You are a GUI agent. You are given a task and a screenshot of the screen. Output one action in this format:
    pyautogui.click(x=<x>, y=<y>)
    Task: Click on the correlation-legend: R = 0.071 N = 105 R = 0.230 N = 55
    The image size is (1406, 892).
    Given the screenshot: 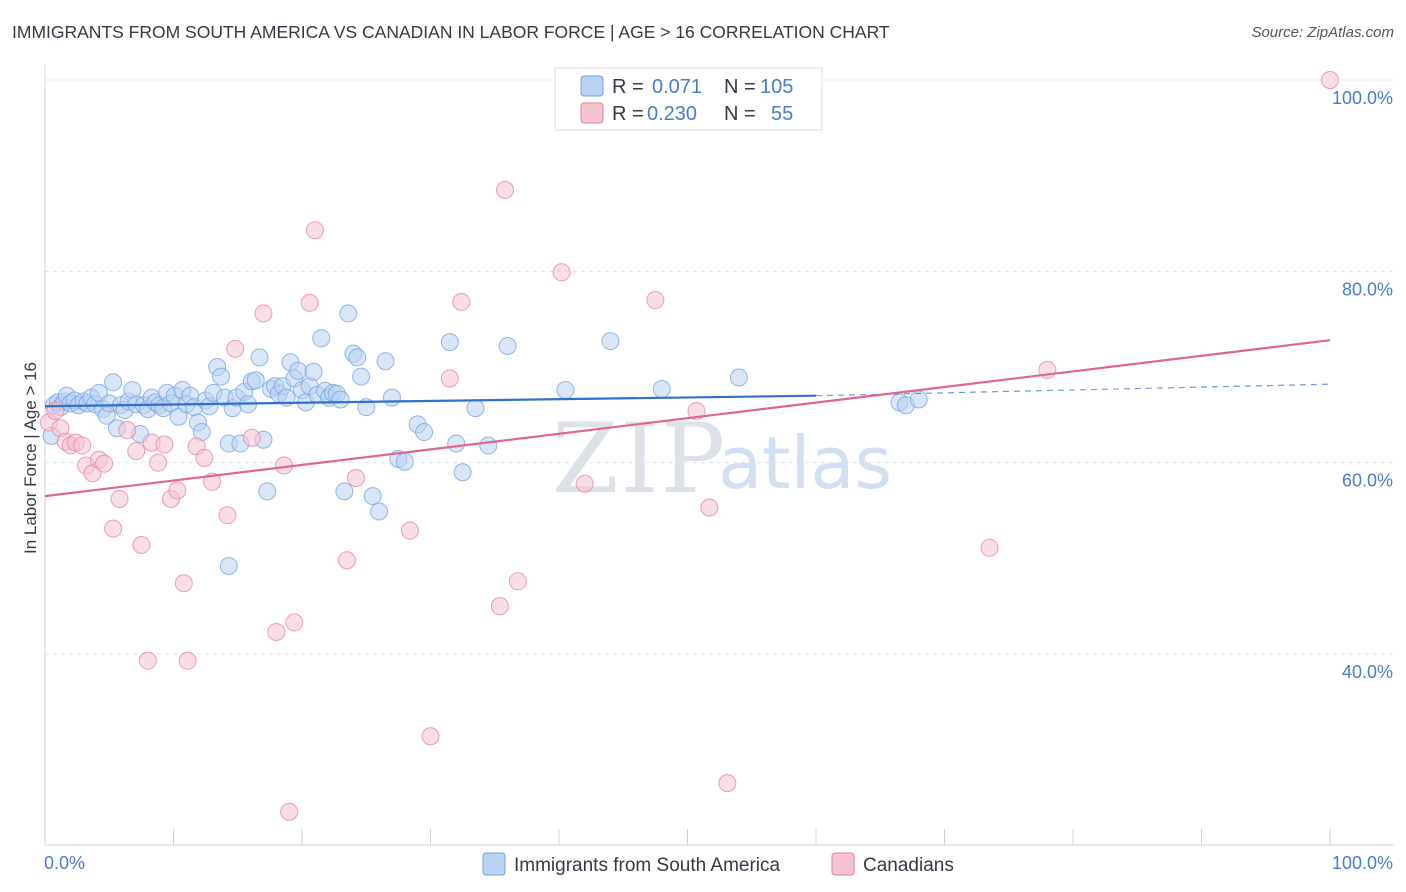 What is the action you would take?
    pyautogui.click(x=688, y=99)
    